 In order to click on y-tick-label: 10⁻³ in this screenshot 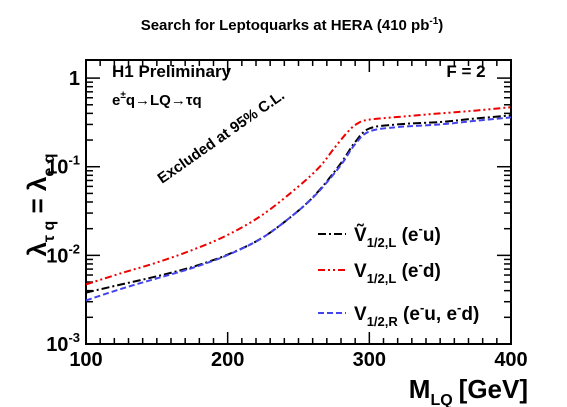, I will do `click(63, 343)`.